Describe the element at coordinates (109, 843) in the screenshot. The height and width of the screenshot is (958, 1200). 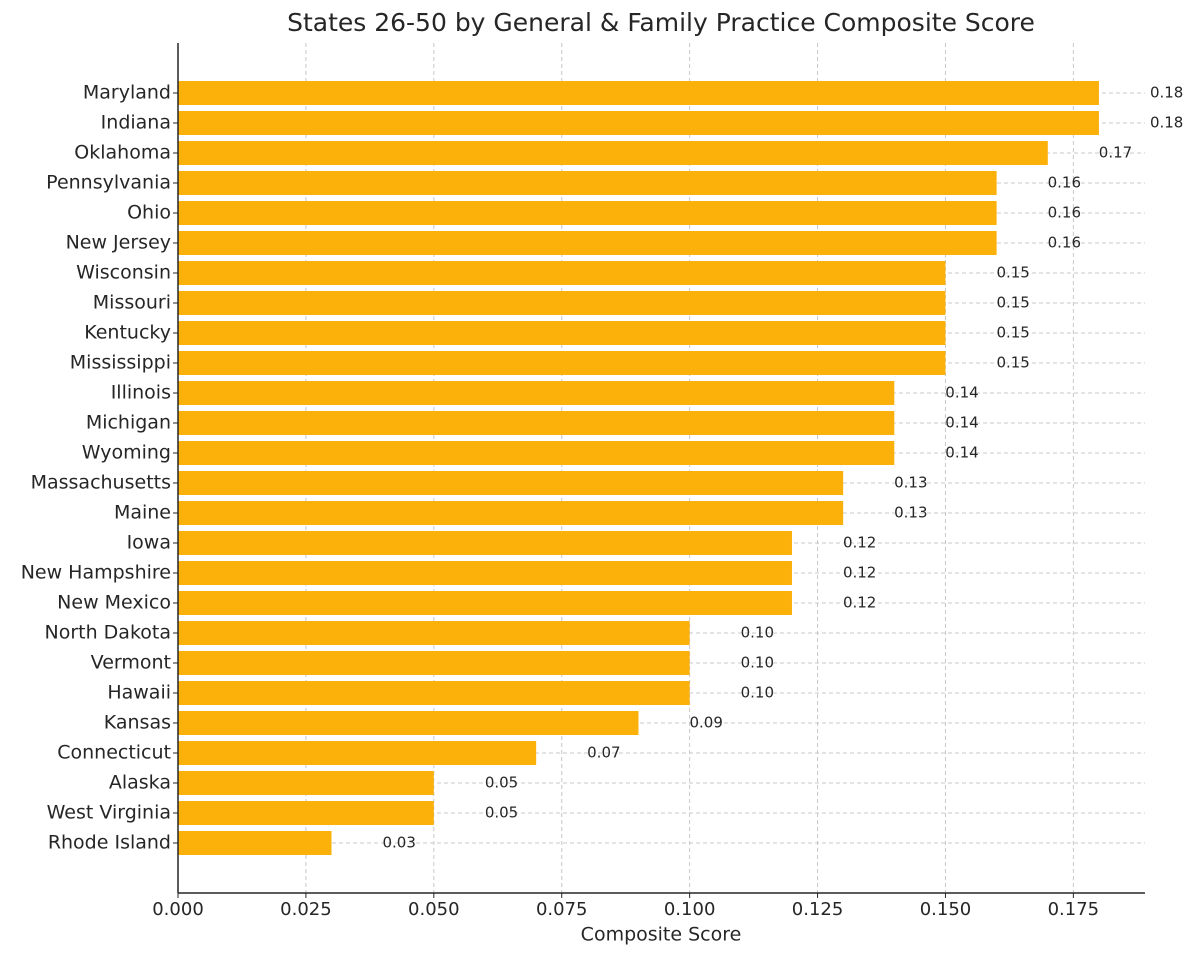
I see `y-tick-label: Rhode Island` at that location.